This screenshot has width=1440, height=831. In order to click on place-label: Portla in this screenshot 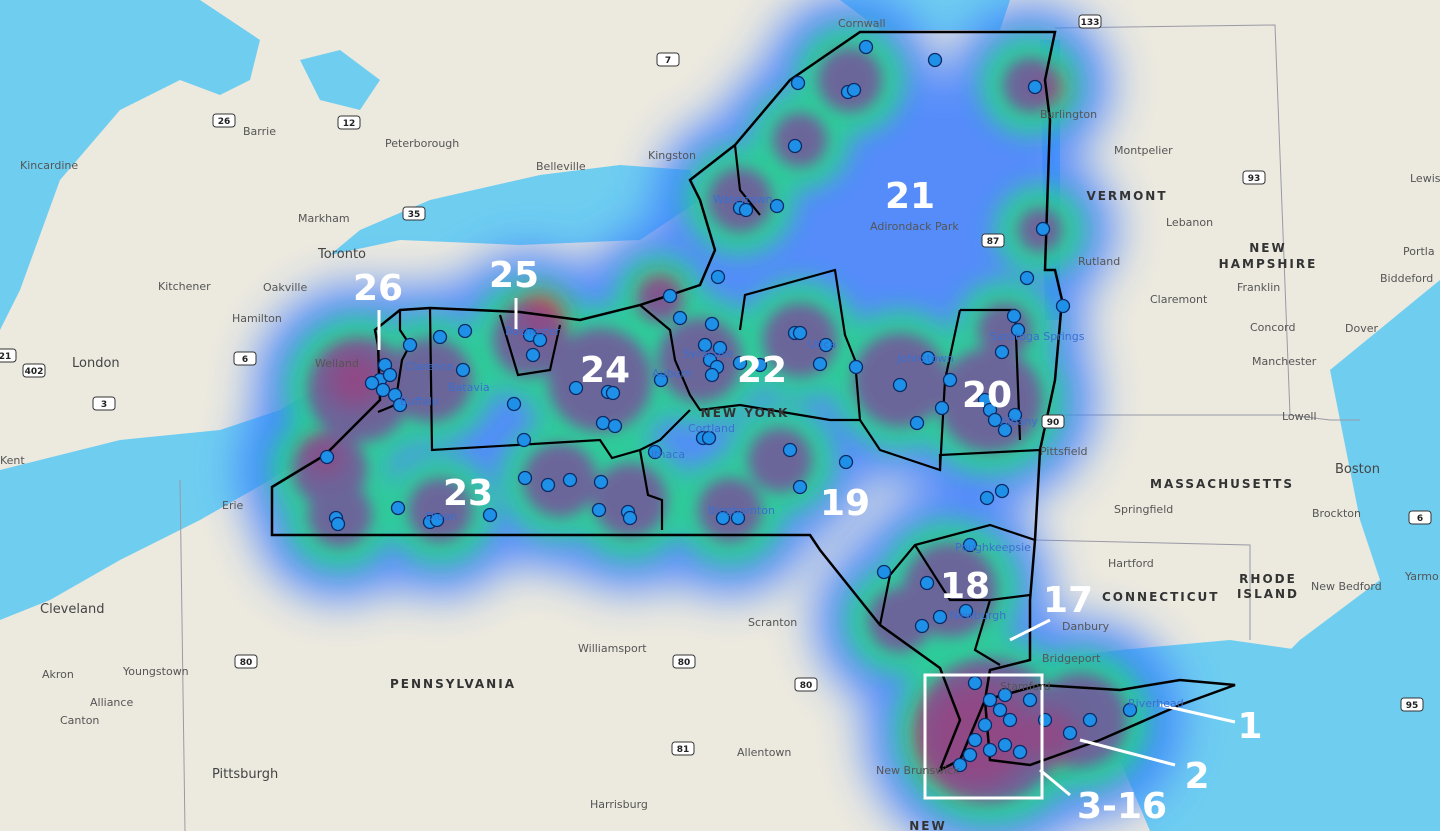, I will do `click(1419, 251)`.